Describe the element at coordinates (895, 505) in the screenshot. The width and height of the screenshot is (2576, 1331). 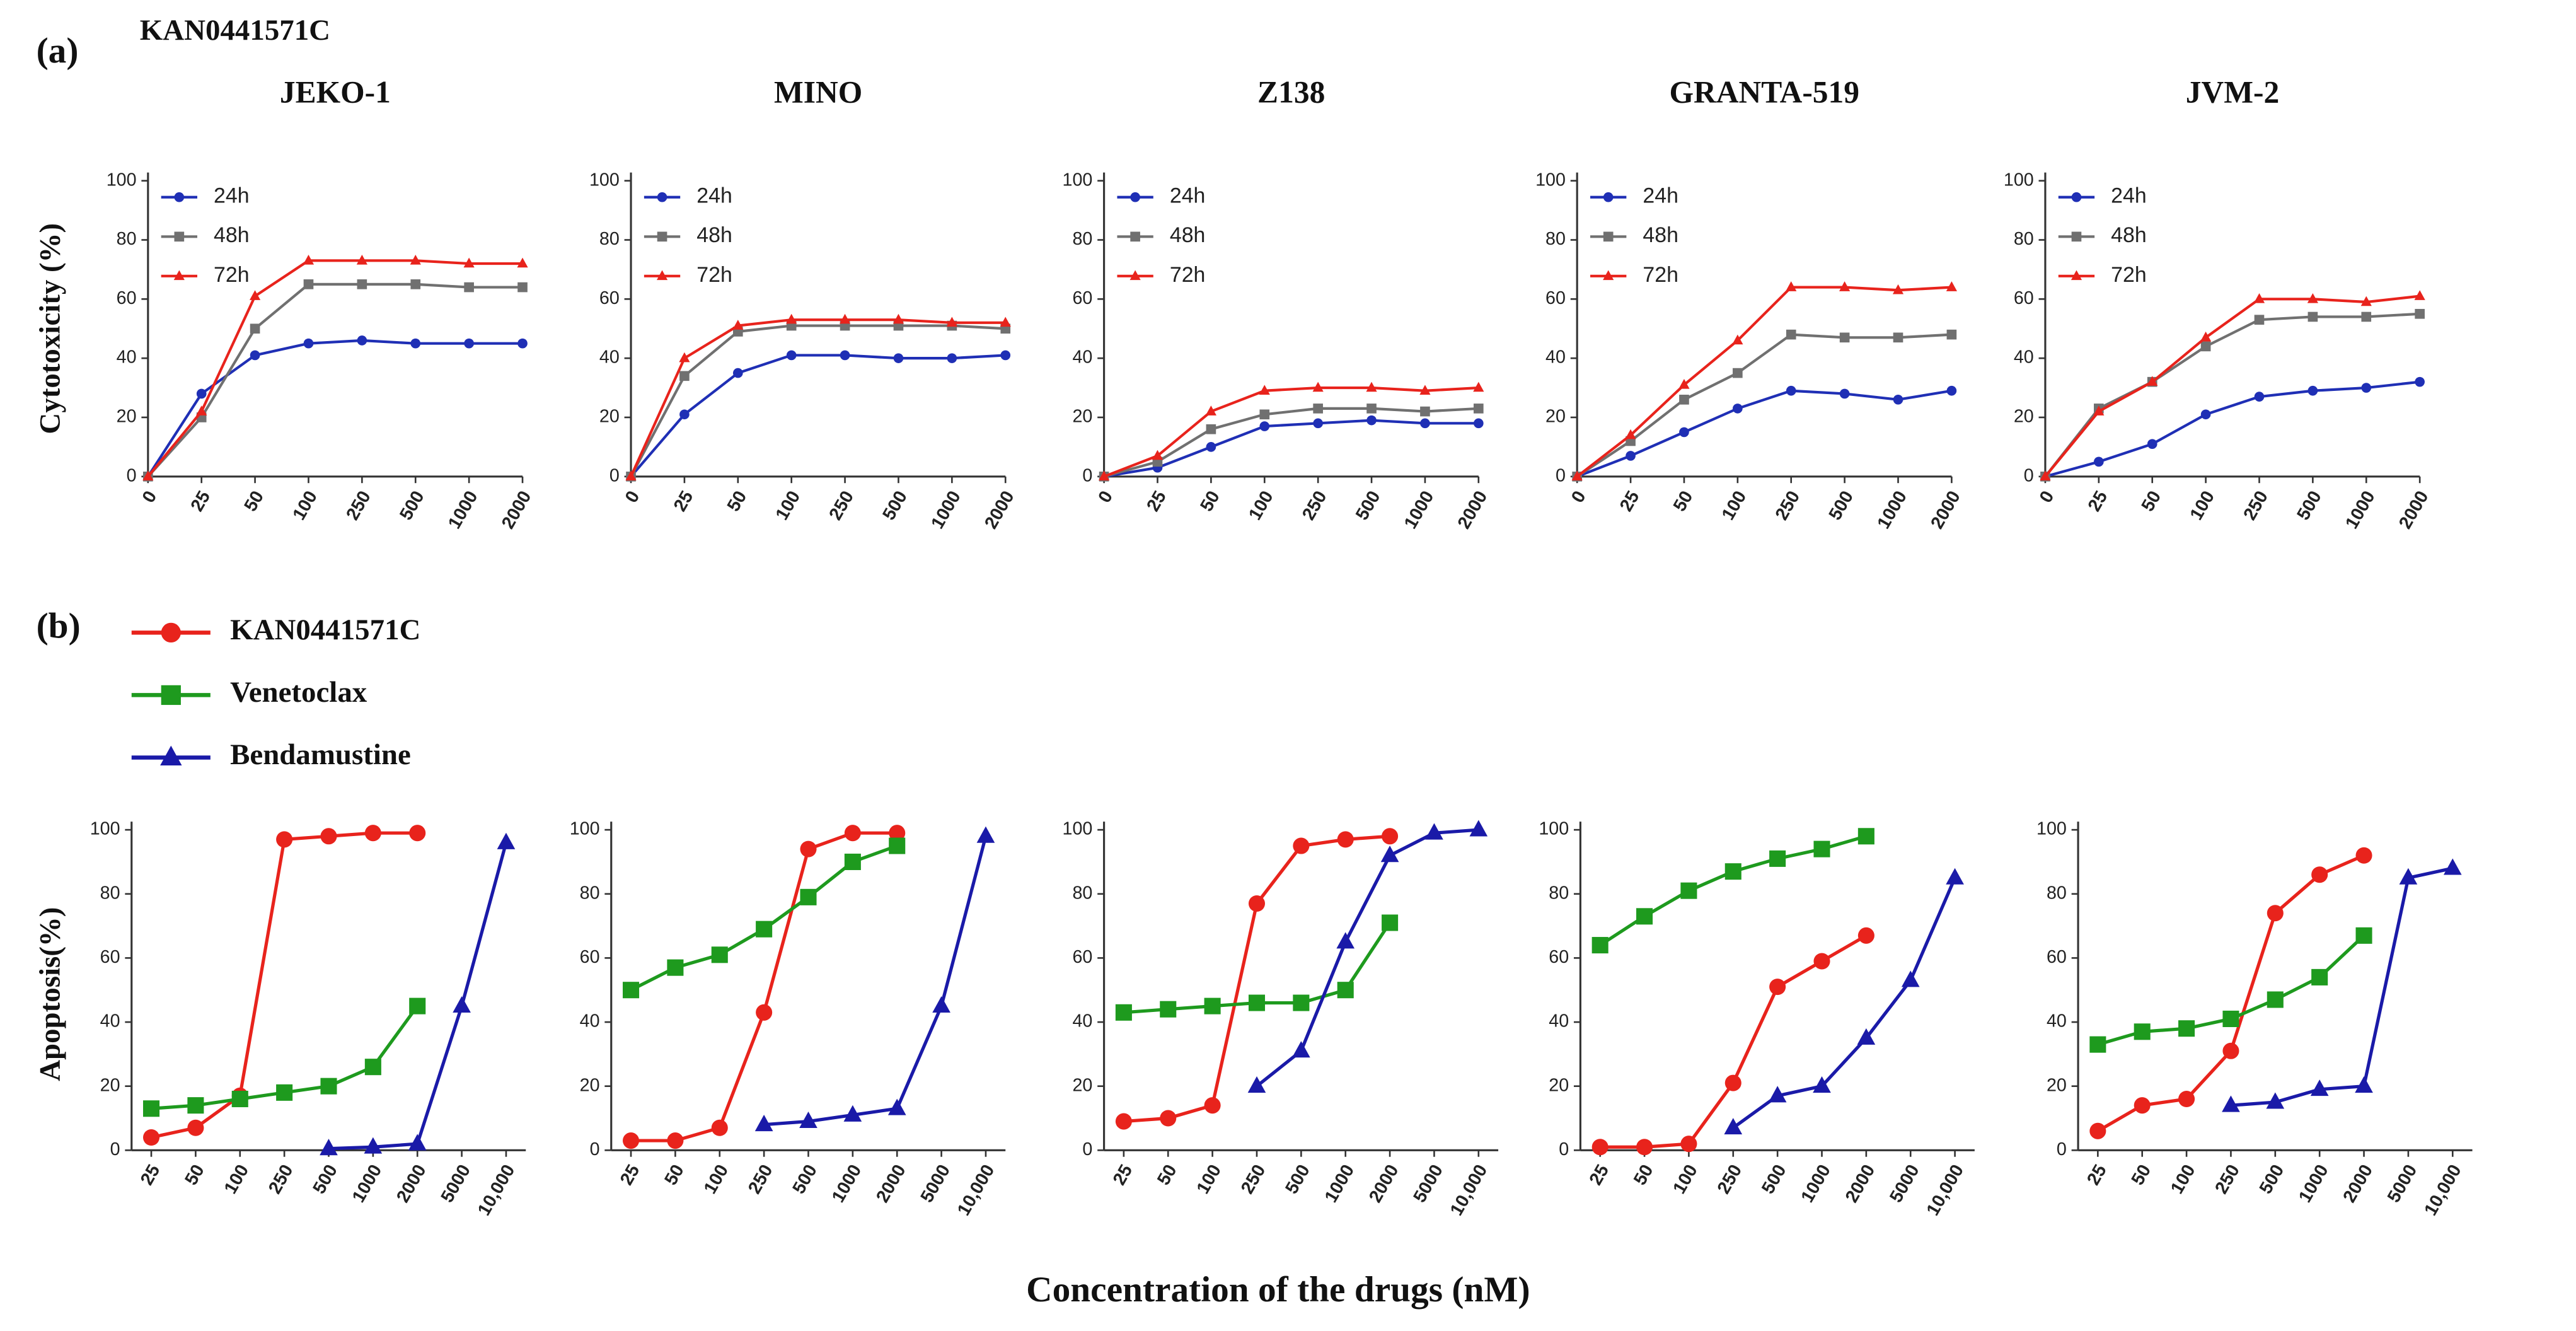
I see `x-tick-label: 500` at that location.